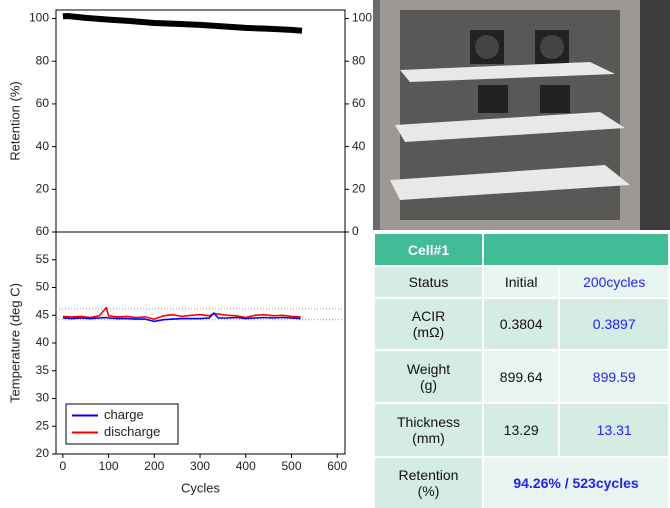  What do you see at coordinates (246, 466) in the screenshot?
I see `x-tick-label: 400` at bounding box center [246, 466].